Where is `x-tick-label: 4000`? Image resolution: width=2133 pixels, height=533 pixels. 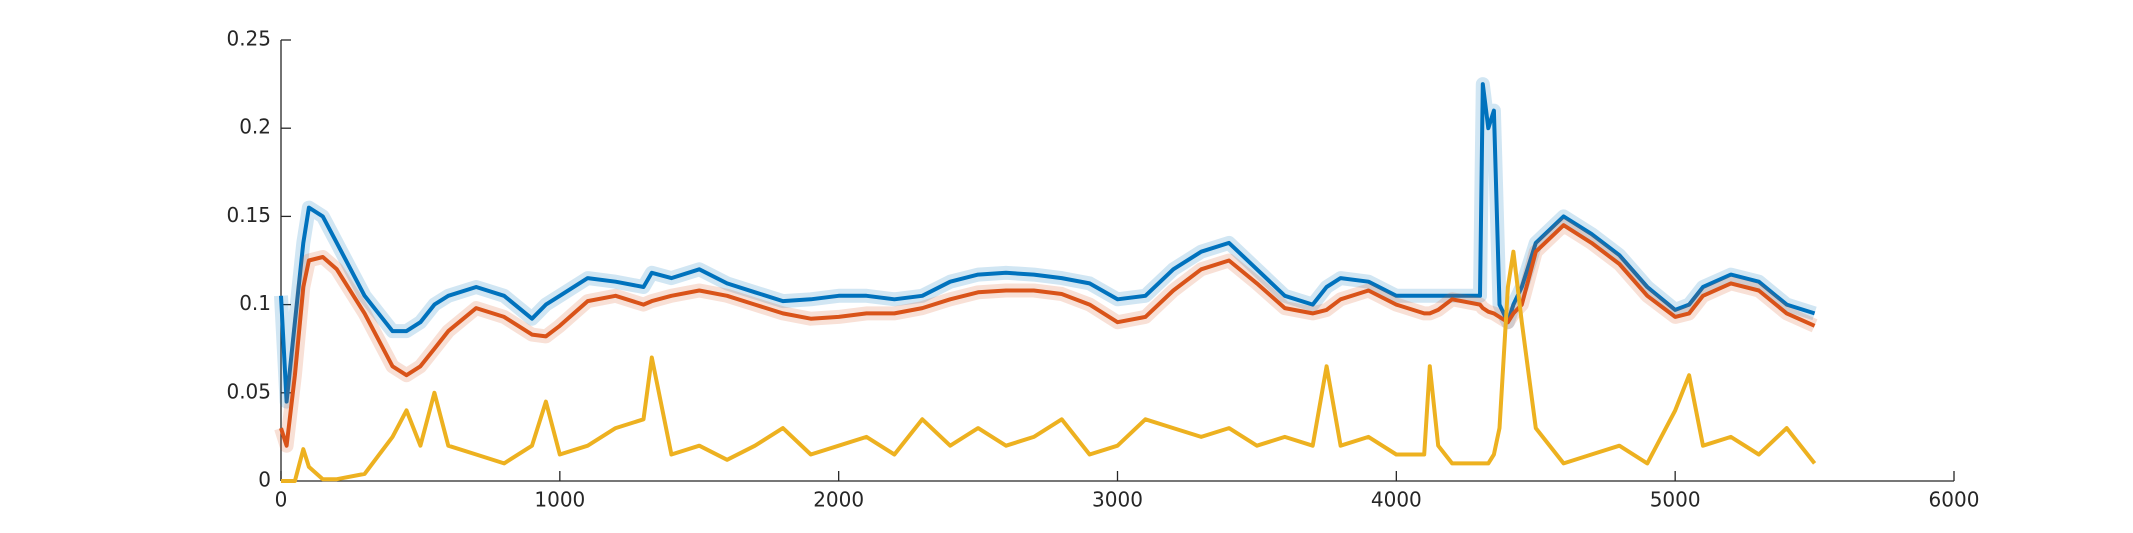 x-tick-label: 4000 is located at coordinates (1396, 500).